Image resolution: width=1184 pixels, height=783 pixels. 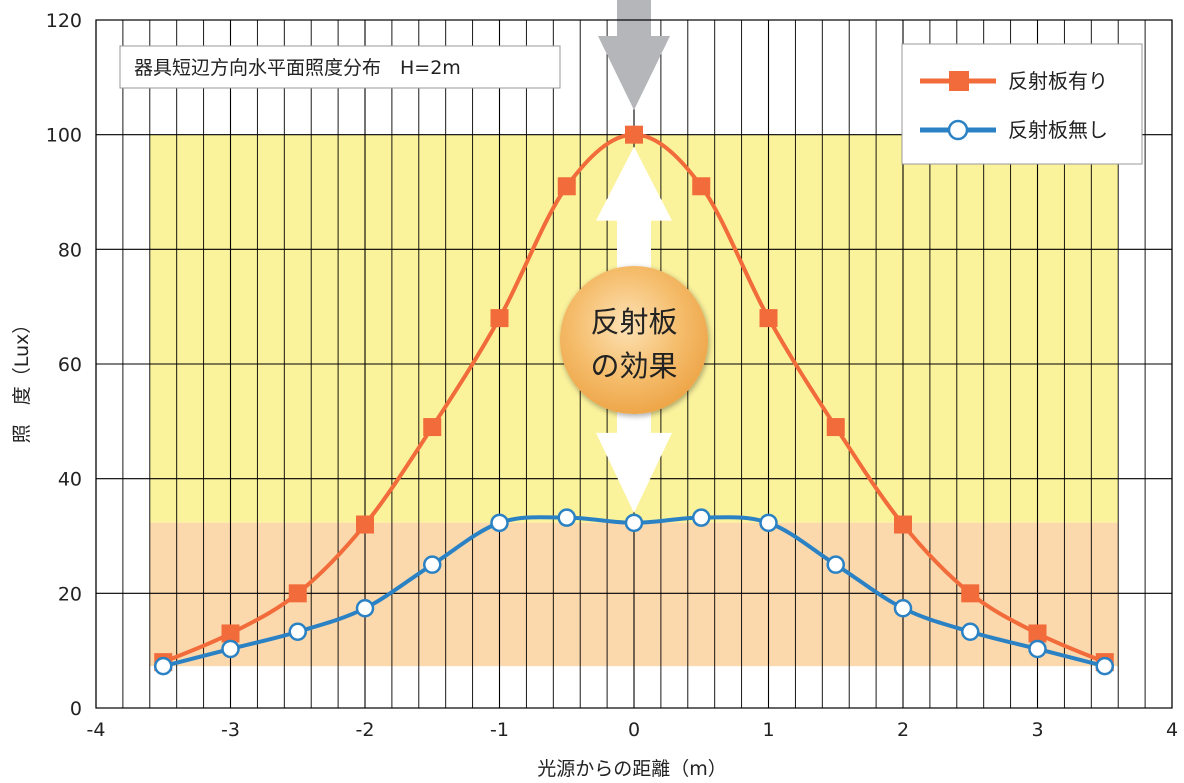 What do you see at coordinates (633, 322) in the screenshot?
I see `badge-label: 反射板` at bounding box center [633, 322].